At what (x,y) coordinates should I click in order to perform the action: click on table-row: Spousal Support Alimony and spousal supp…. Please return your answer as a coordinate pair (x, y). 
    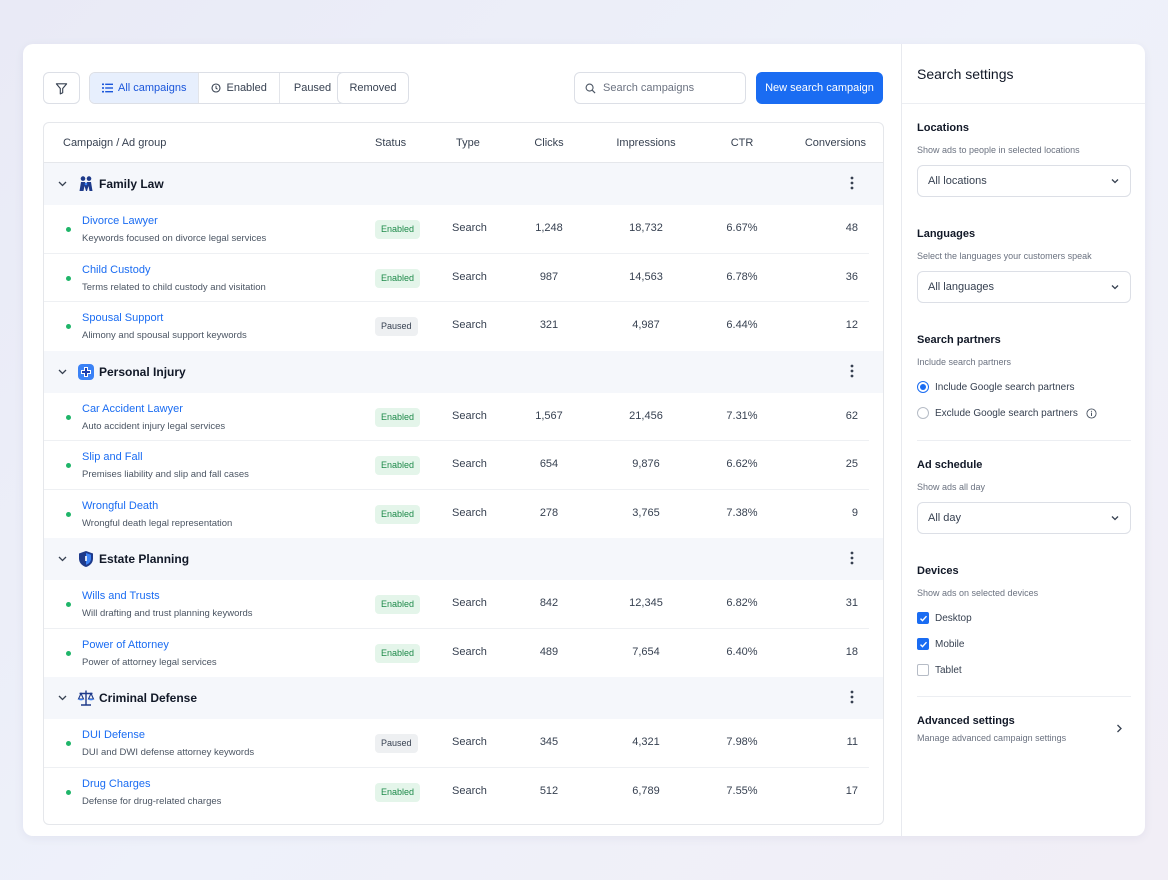
    Looking at the image, I should click on (456, 326).